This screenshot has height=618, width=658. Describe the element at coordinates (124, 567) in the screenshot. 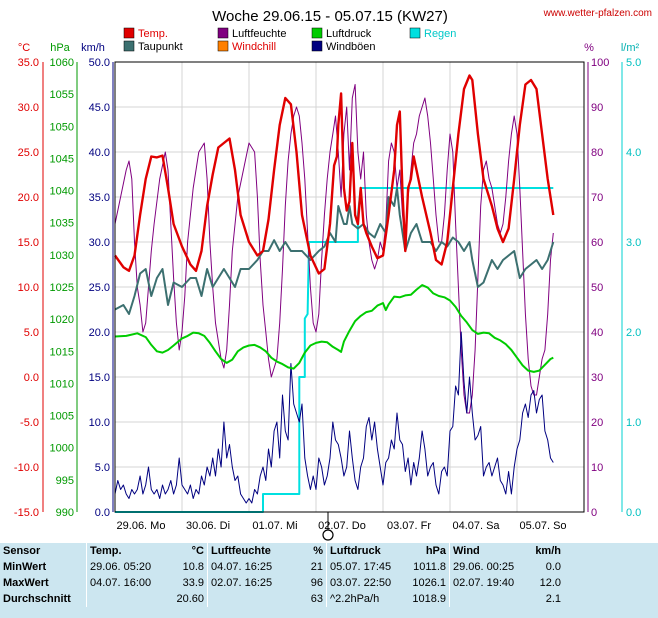

I see `temp-time: 29.06. 05:20` at that location.